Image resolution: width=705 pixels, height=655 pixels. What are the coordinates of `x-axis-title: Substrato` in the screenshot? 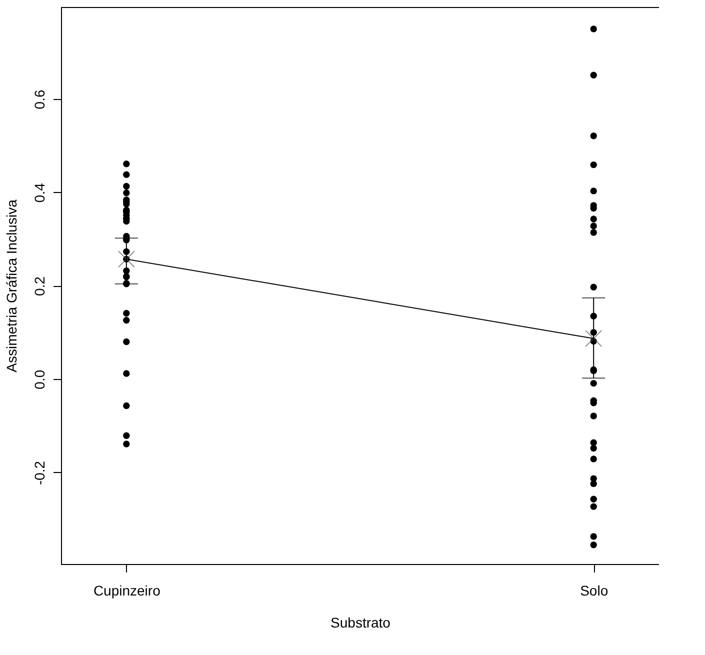 It's located at (360, 622).